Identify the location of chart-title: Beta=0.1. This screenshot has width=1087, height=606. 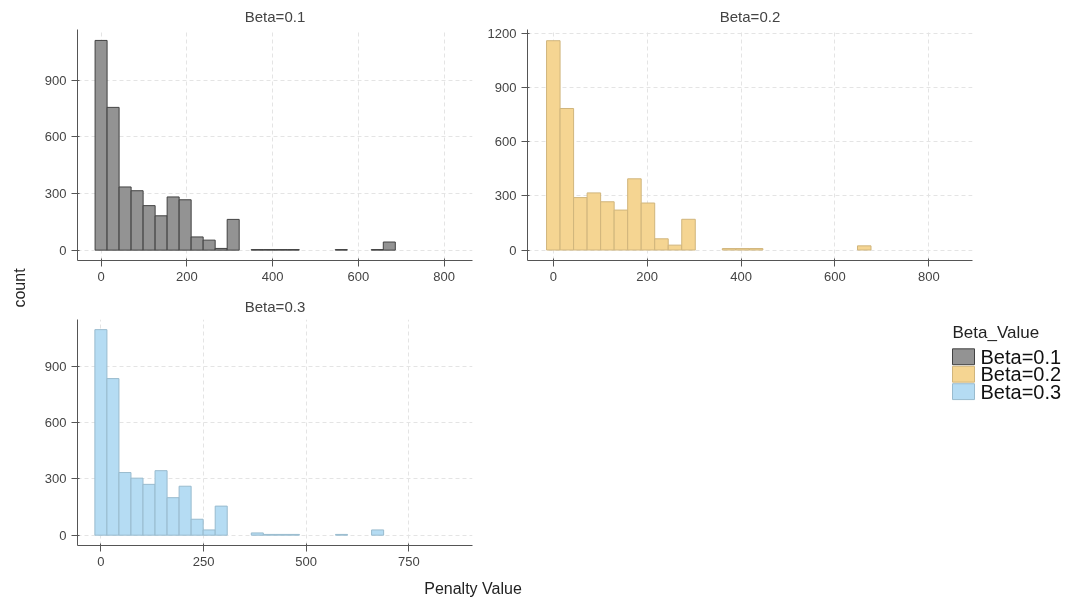
(275, 16).